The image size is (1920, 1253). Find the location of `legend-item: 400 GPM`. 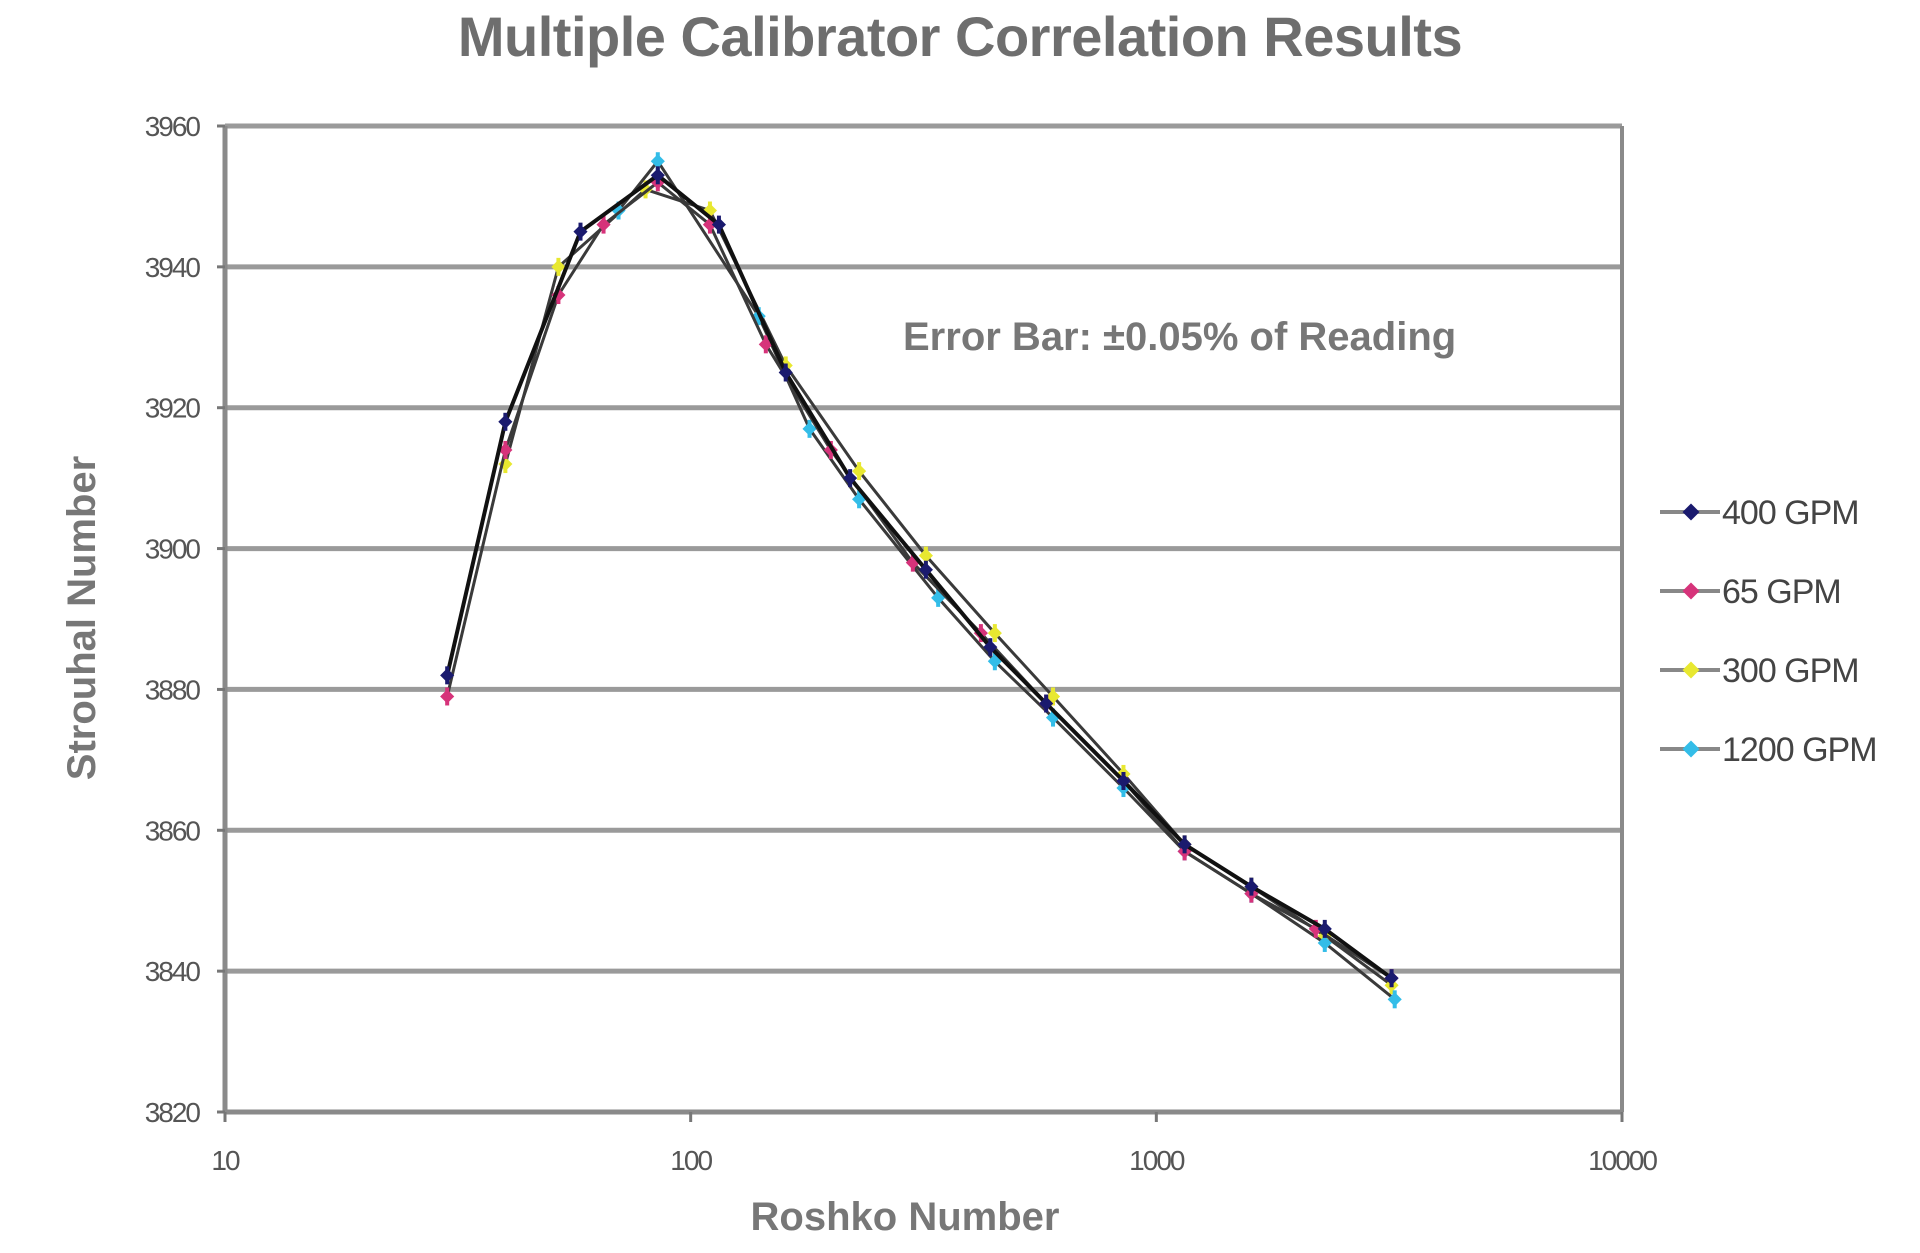

legend-item: 400 GPM is located at coordinates (1760, 513).